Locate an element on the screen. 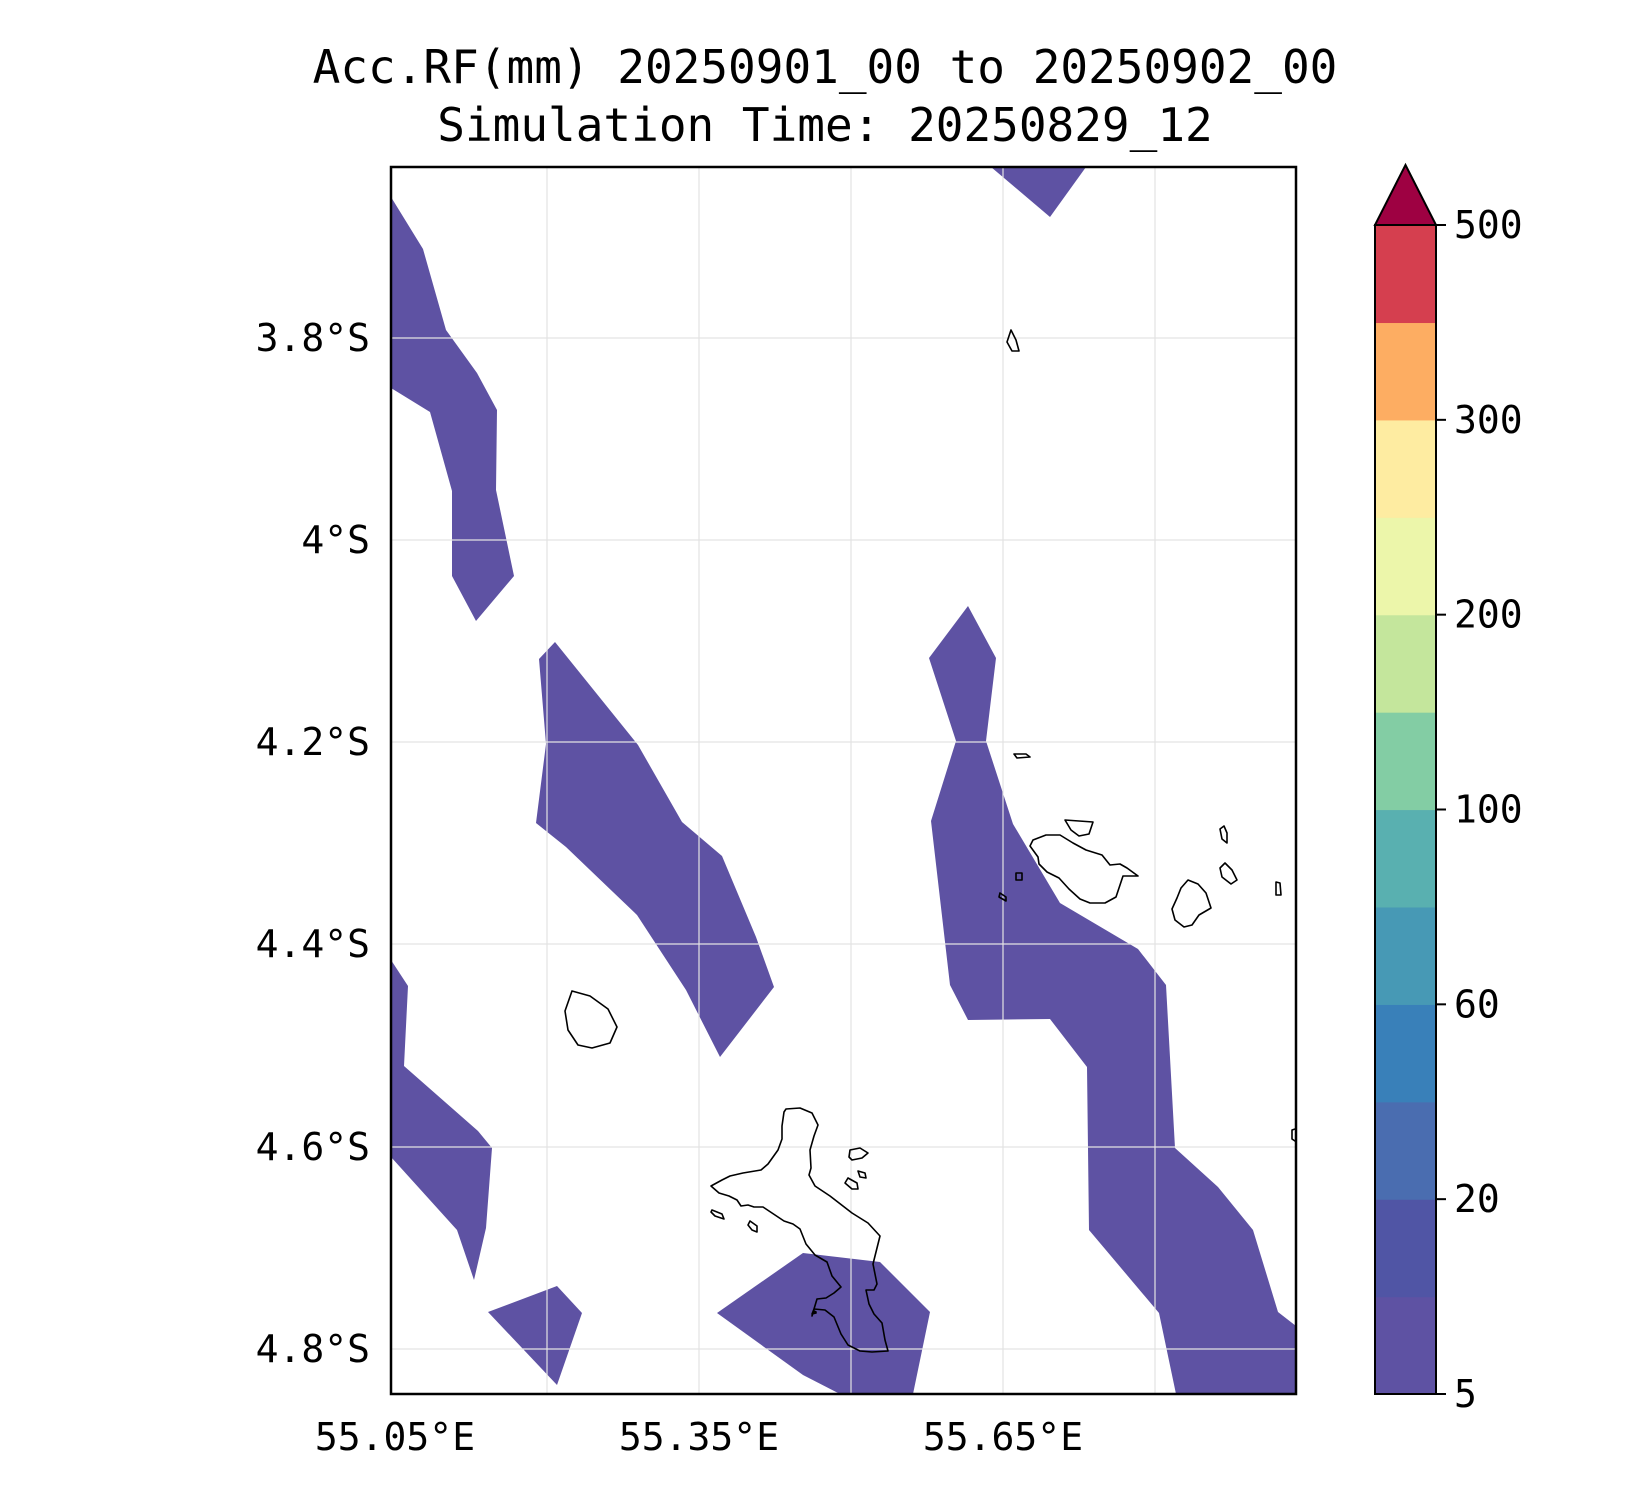  colorbar-tick-label: 20 is located at coordinates (1477, 1199).